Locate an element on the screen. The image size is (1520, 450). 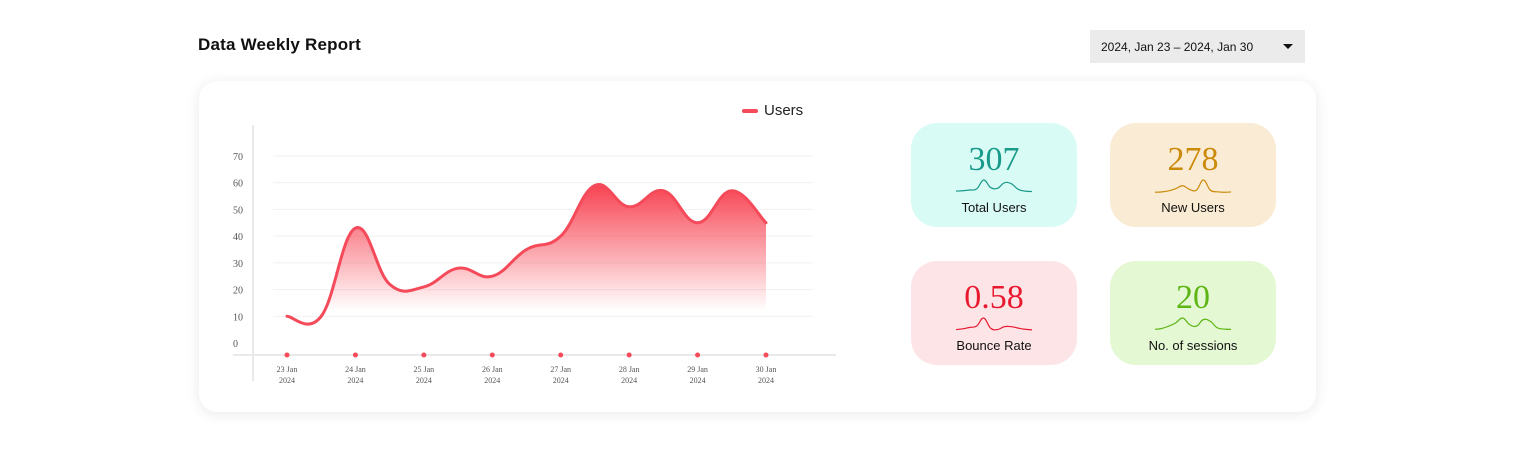
stat-card-bounce-rate: 0.58 Bounce Rate is located at coordinates (994, 313).